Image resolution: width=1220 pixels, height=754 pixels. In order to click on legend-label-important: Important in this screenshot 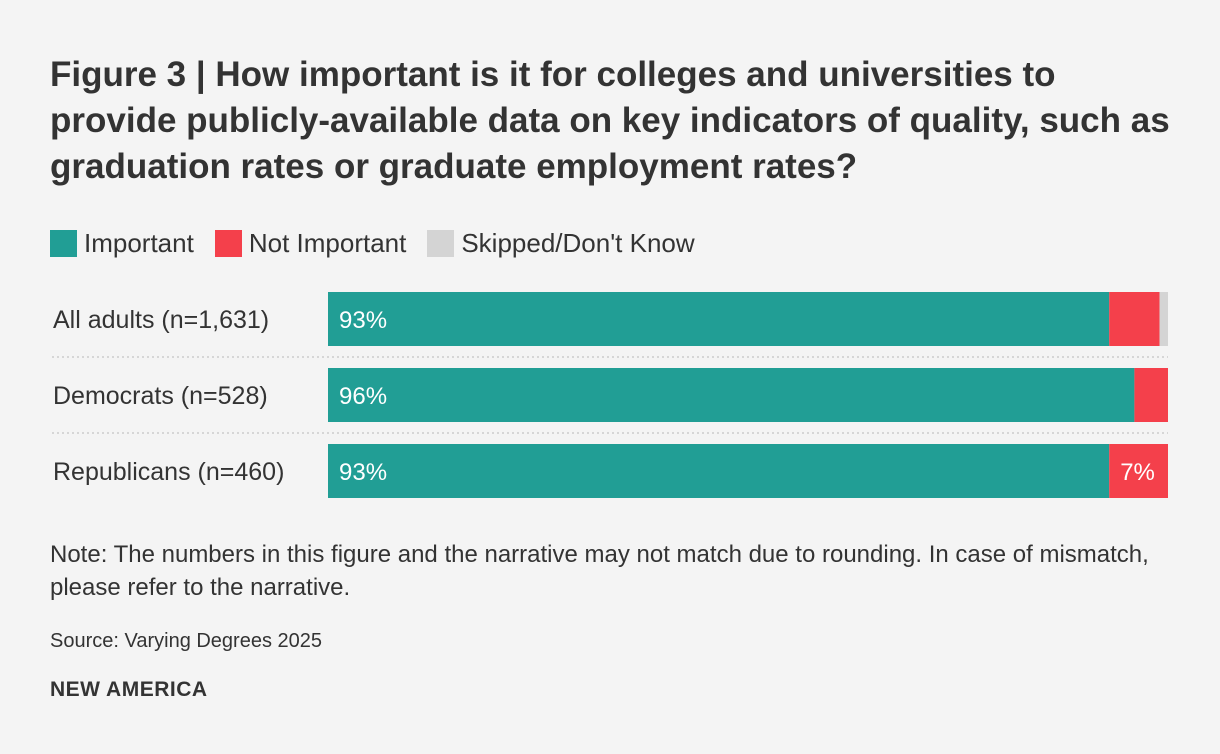, I will do `click(139, 243)`.